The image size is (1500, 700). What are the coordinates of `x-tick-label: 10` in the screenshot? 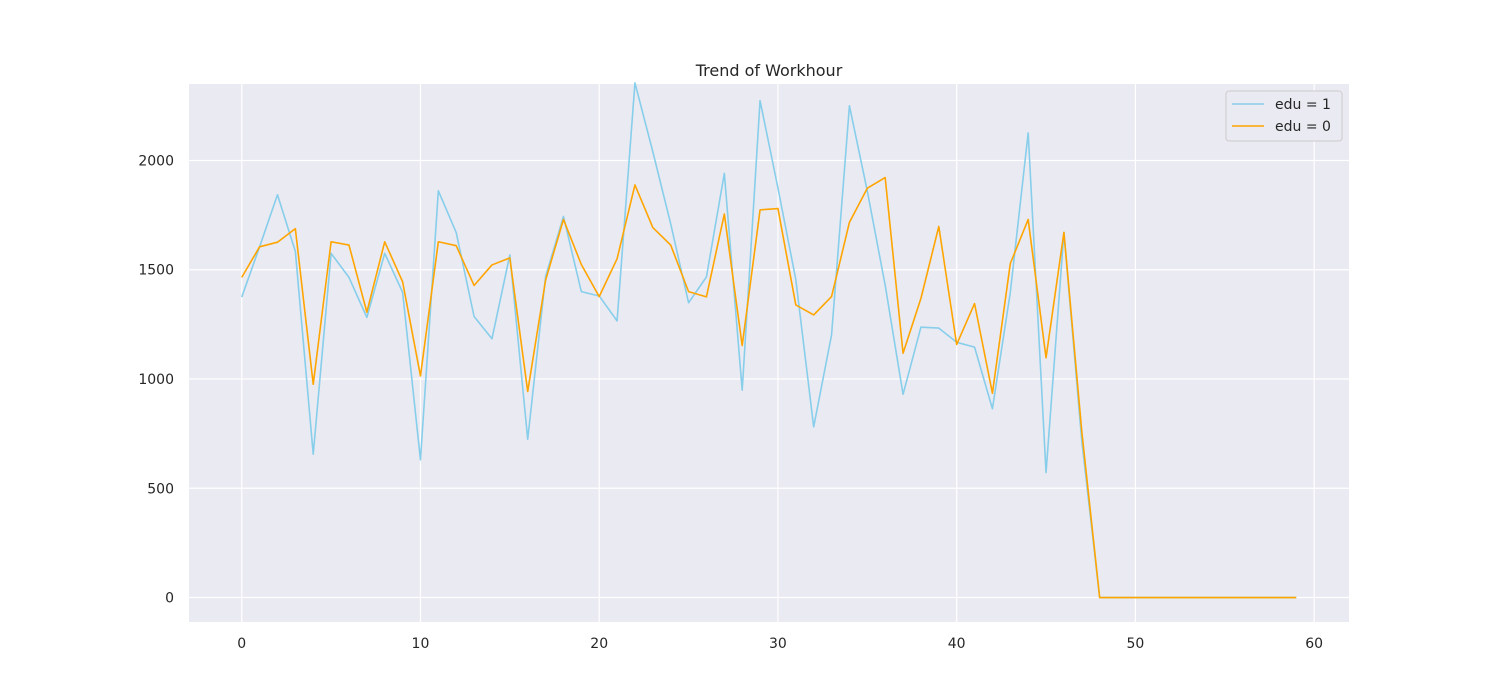 It's located at (421, 644).